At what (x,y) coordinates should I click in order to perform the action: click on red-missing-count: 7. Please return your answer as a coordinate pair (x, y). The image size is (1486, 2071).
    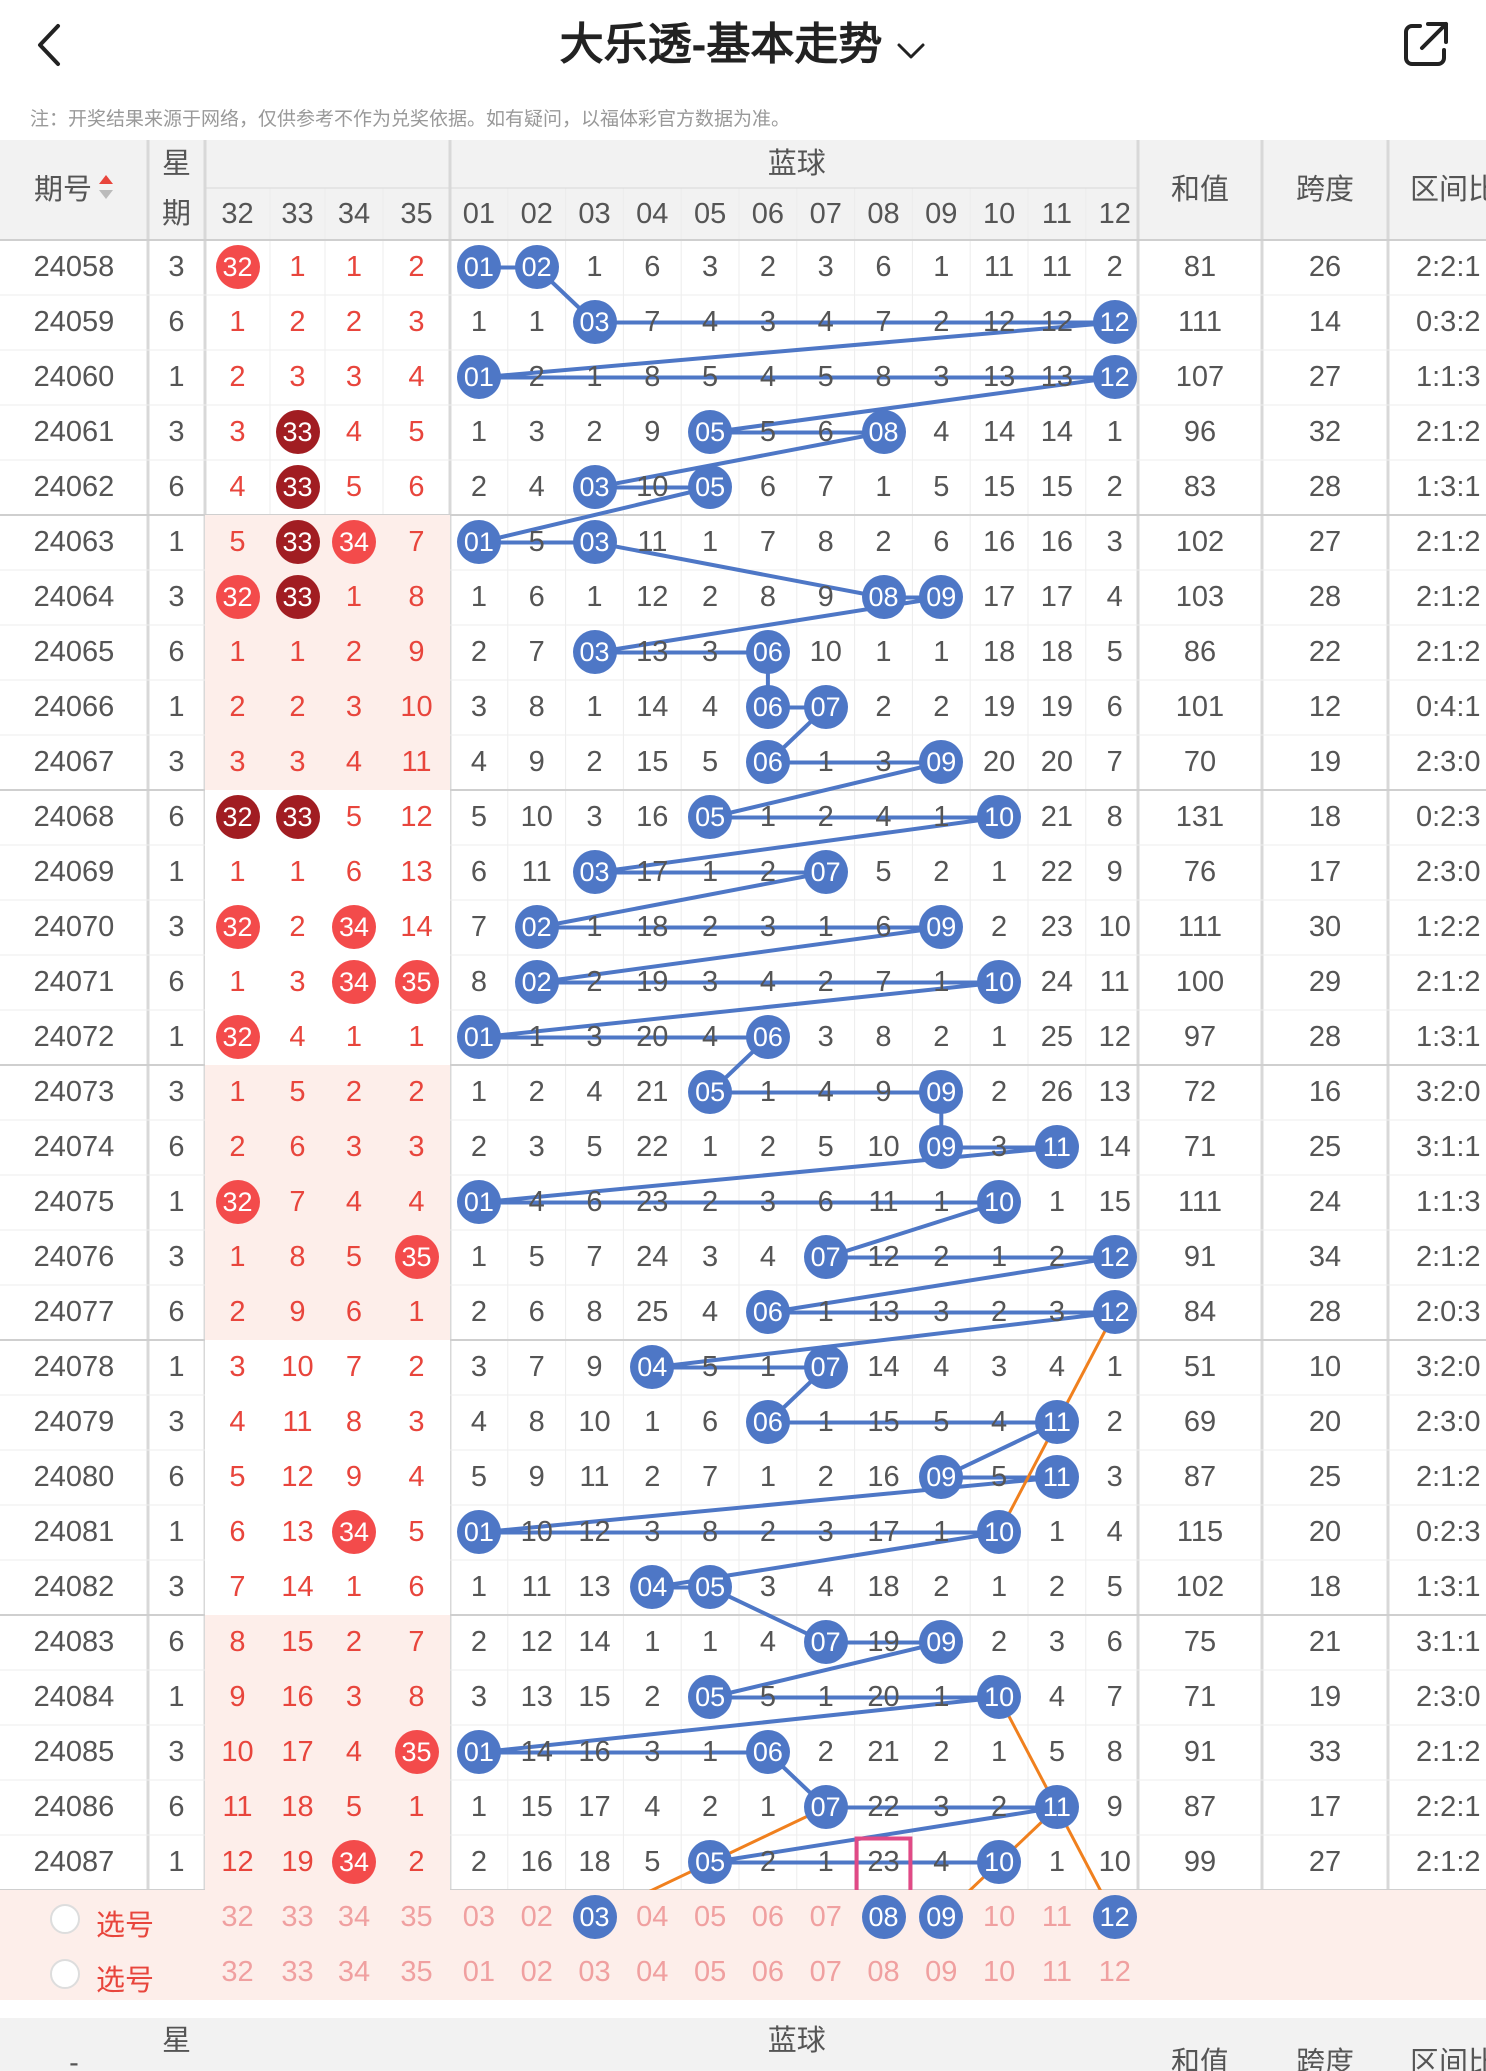
    Looking at the image, I should click on (237, 1587).